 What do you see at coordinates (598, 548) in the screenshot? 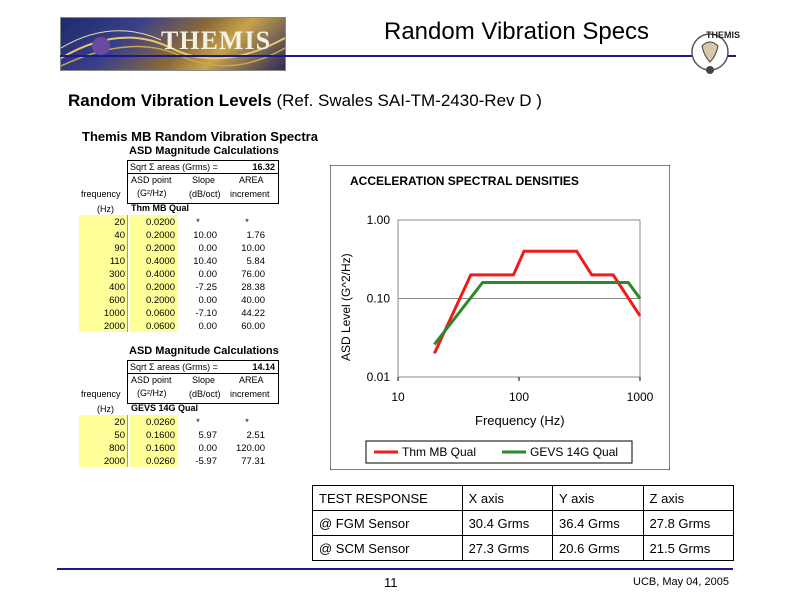
I see `table-cell: 20.6 Grms` at bounding box center [598, 548].